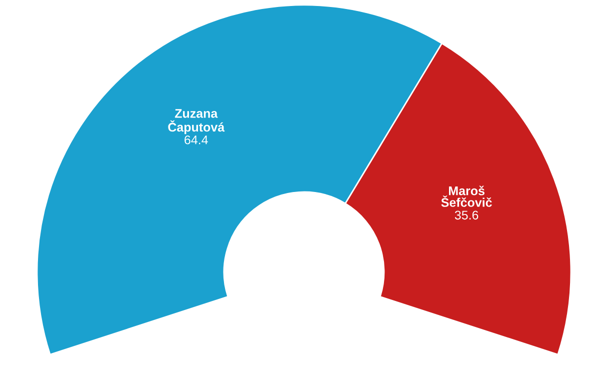 The image size is (603, 380). I want to click on data-label: 64.4, so click(196, 139).